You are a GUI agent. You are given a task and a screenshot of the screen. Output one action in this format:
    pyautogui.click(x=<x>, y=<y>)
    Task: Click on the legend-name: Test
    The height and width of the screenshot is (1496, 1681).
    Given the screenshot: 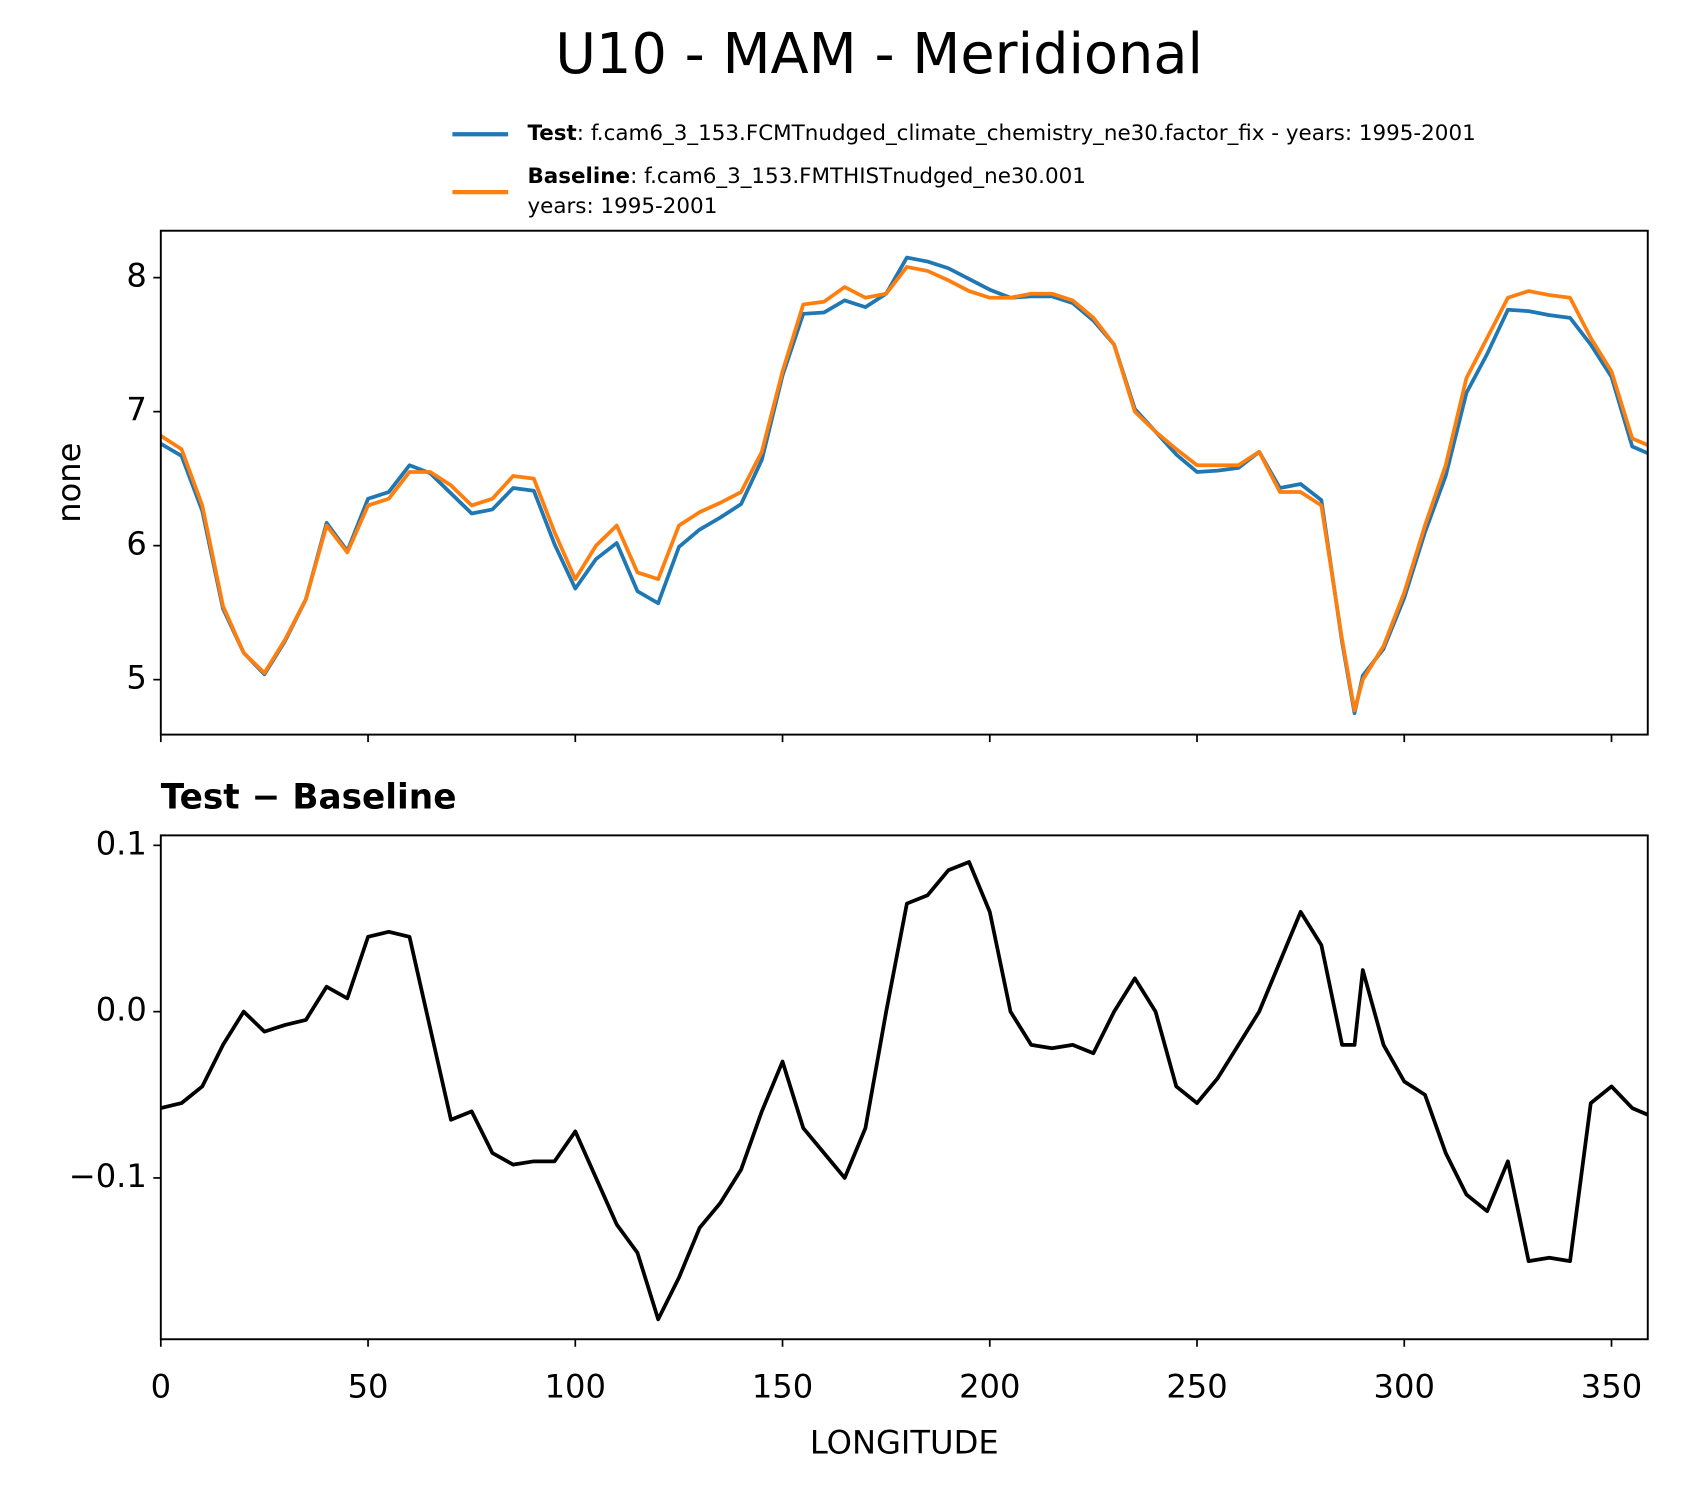 What is the action you would take?
    pyautogui.click(x=551, y=133)
    